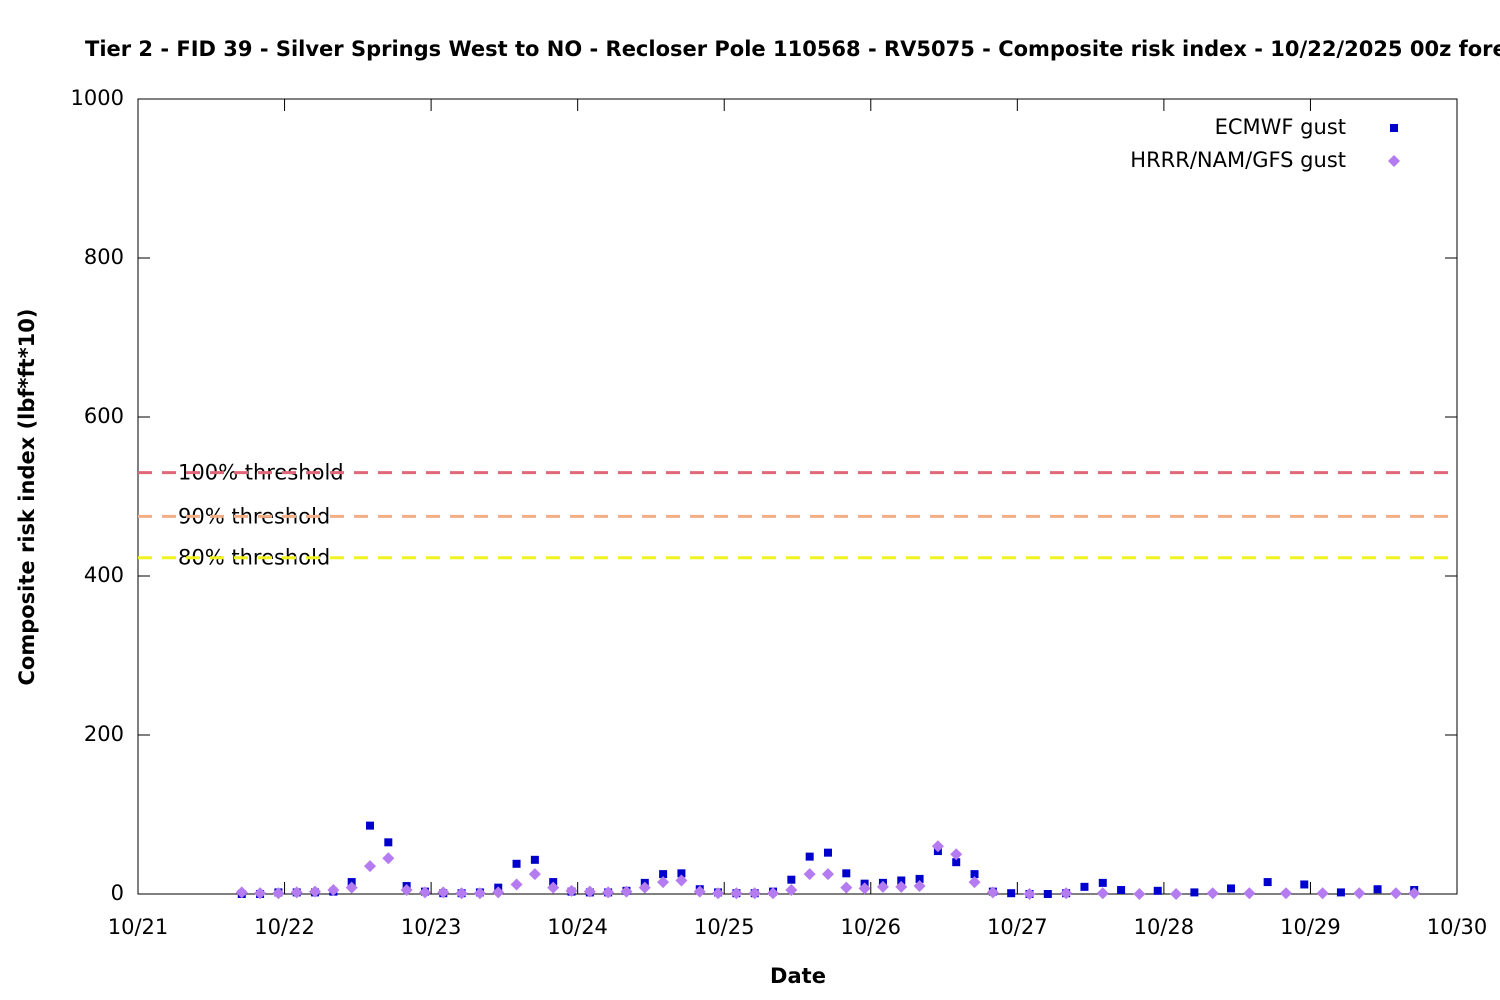 The width and height of the screenshot is (1500, 1000). I want to click on threshold-label: 80% threshold, so click(254, 558).